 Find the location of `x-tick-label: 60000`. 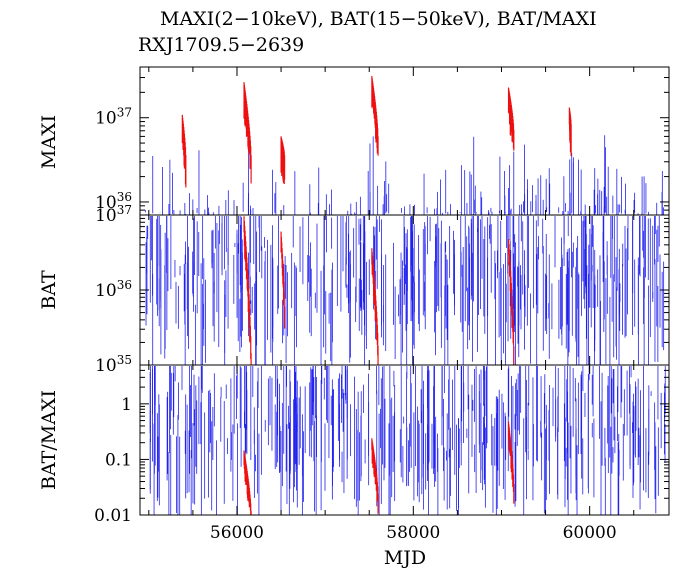

x-tick-label: 60000 is located at coordinates (590, 533).